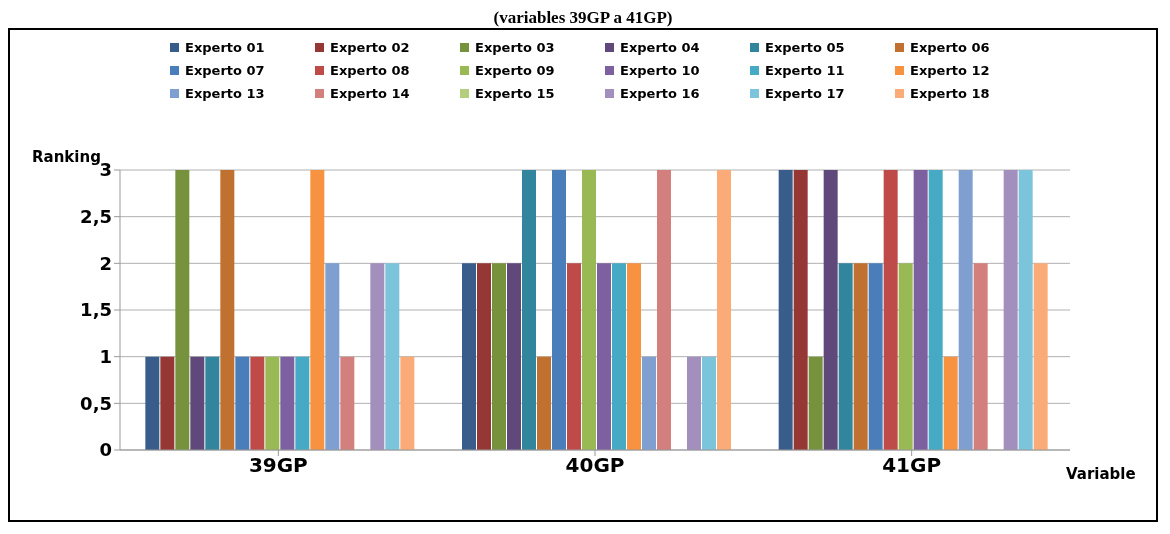  Describe the element at coordinates (515, 47) in the screenshot. I see `legend-label: Experto 03` at that location.